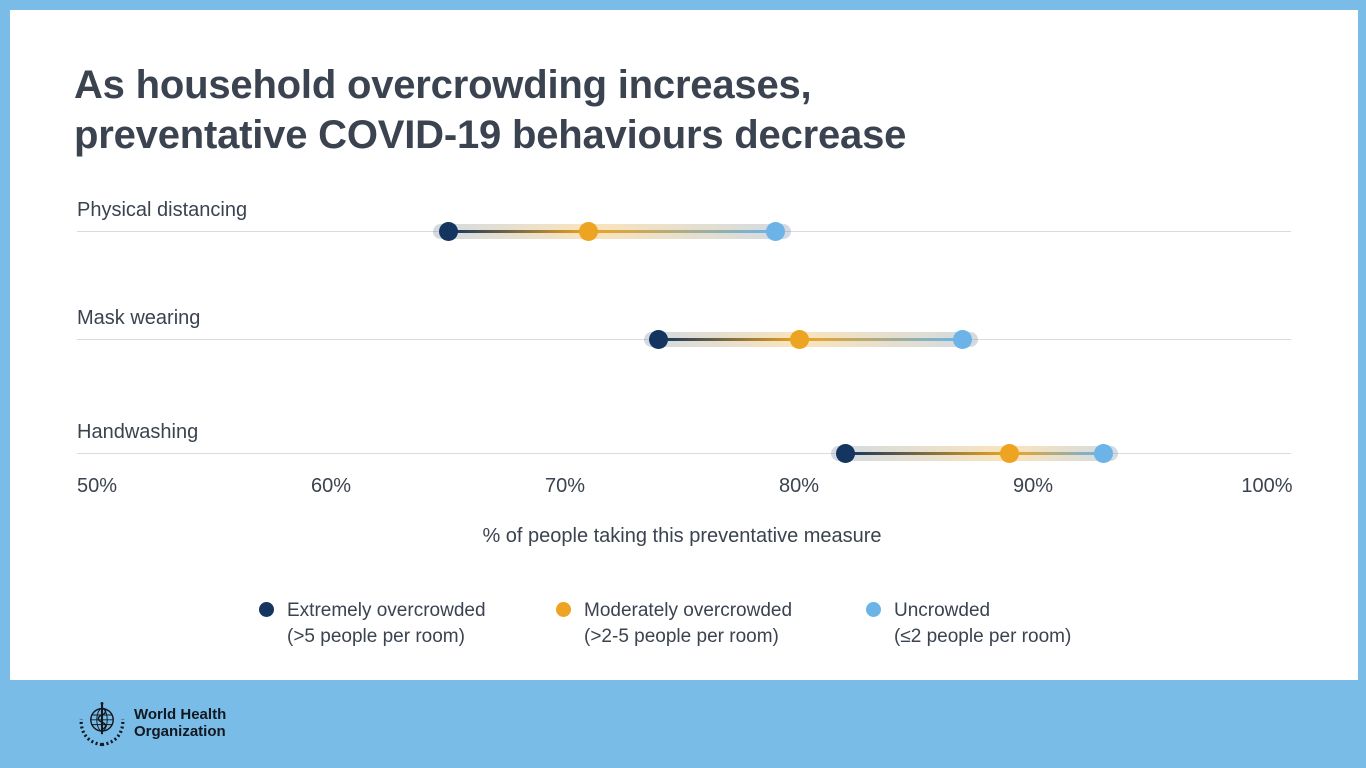  I want to click on legend-line1: Moderately overcrowded, so click(688, 610).